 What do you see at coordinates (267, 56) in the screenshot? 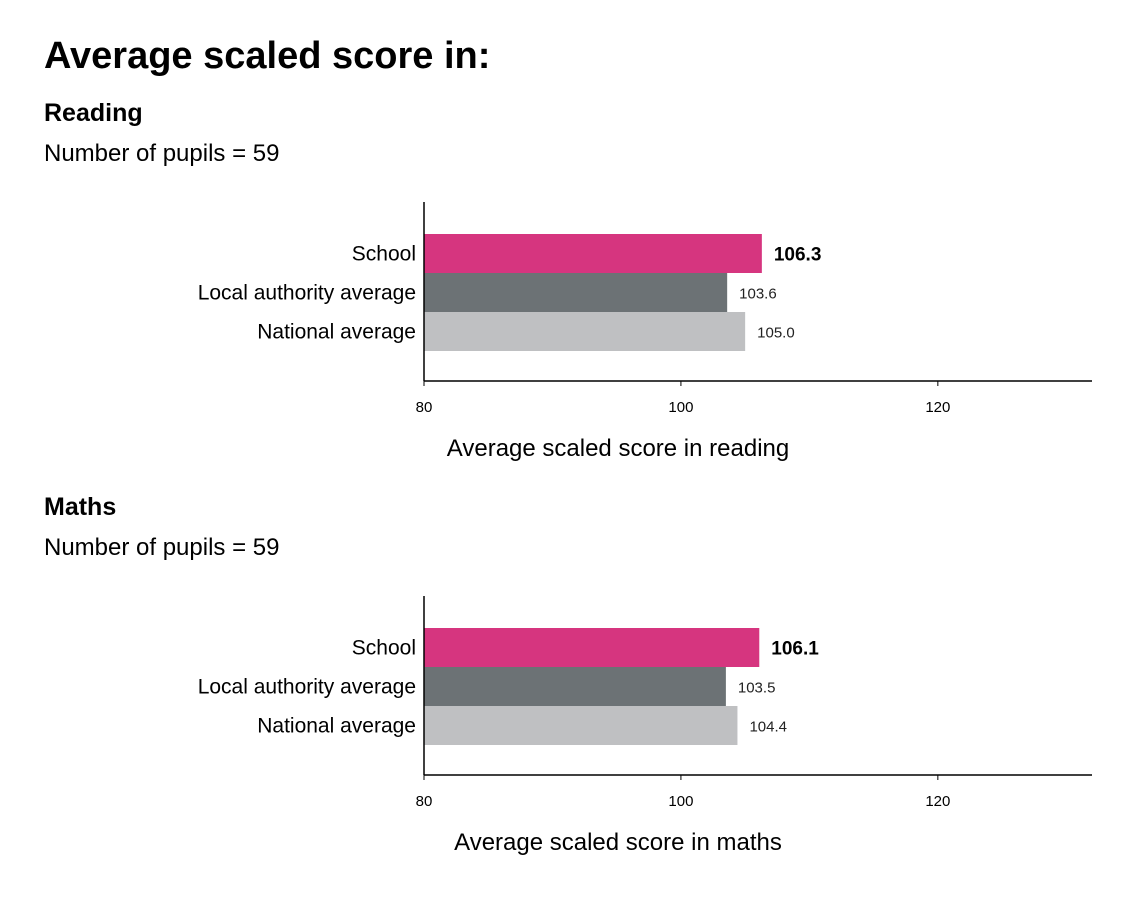
I see `page-title: Average scaled score in:` at bounding box center [267, 56].